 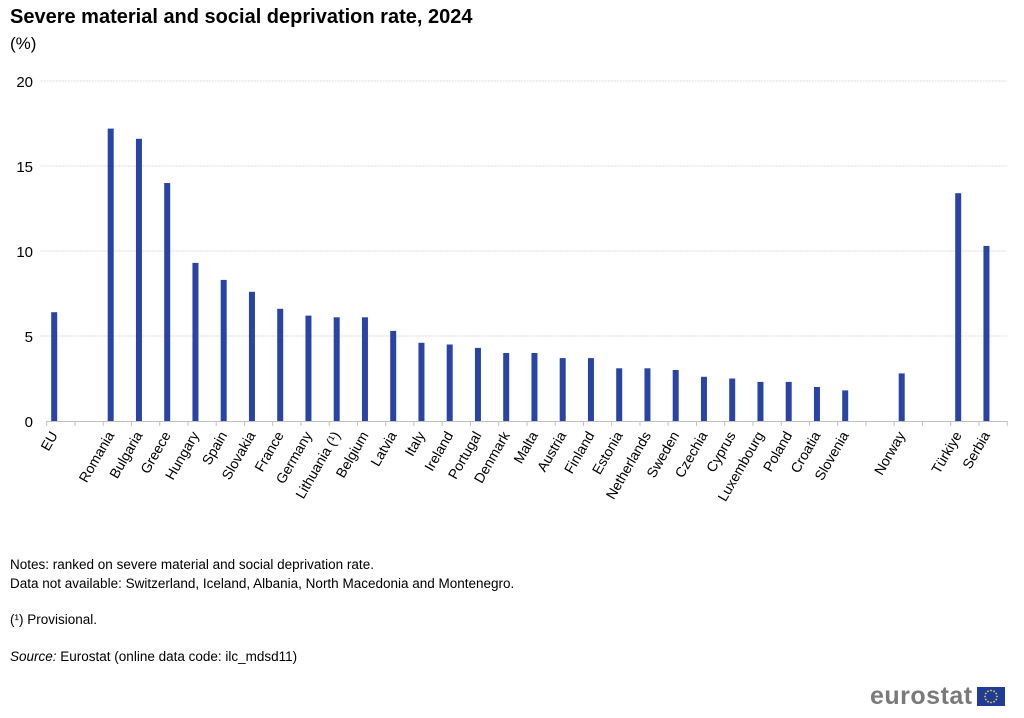 What do you see at coordinates (23, 43) in the screenshot?
I see `chart-unit: (%)` at bounding box center [23, 43].